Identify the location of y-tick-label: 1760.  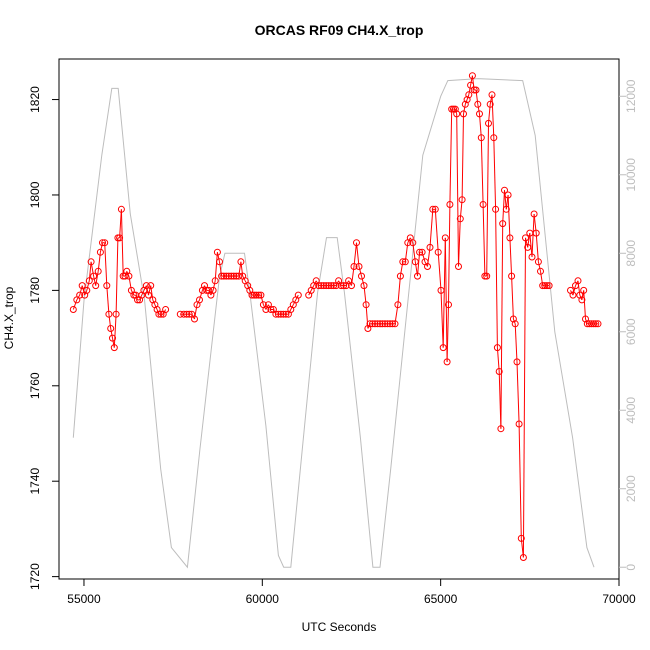
(35, 385).